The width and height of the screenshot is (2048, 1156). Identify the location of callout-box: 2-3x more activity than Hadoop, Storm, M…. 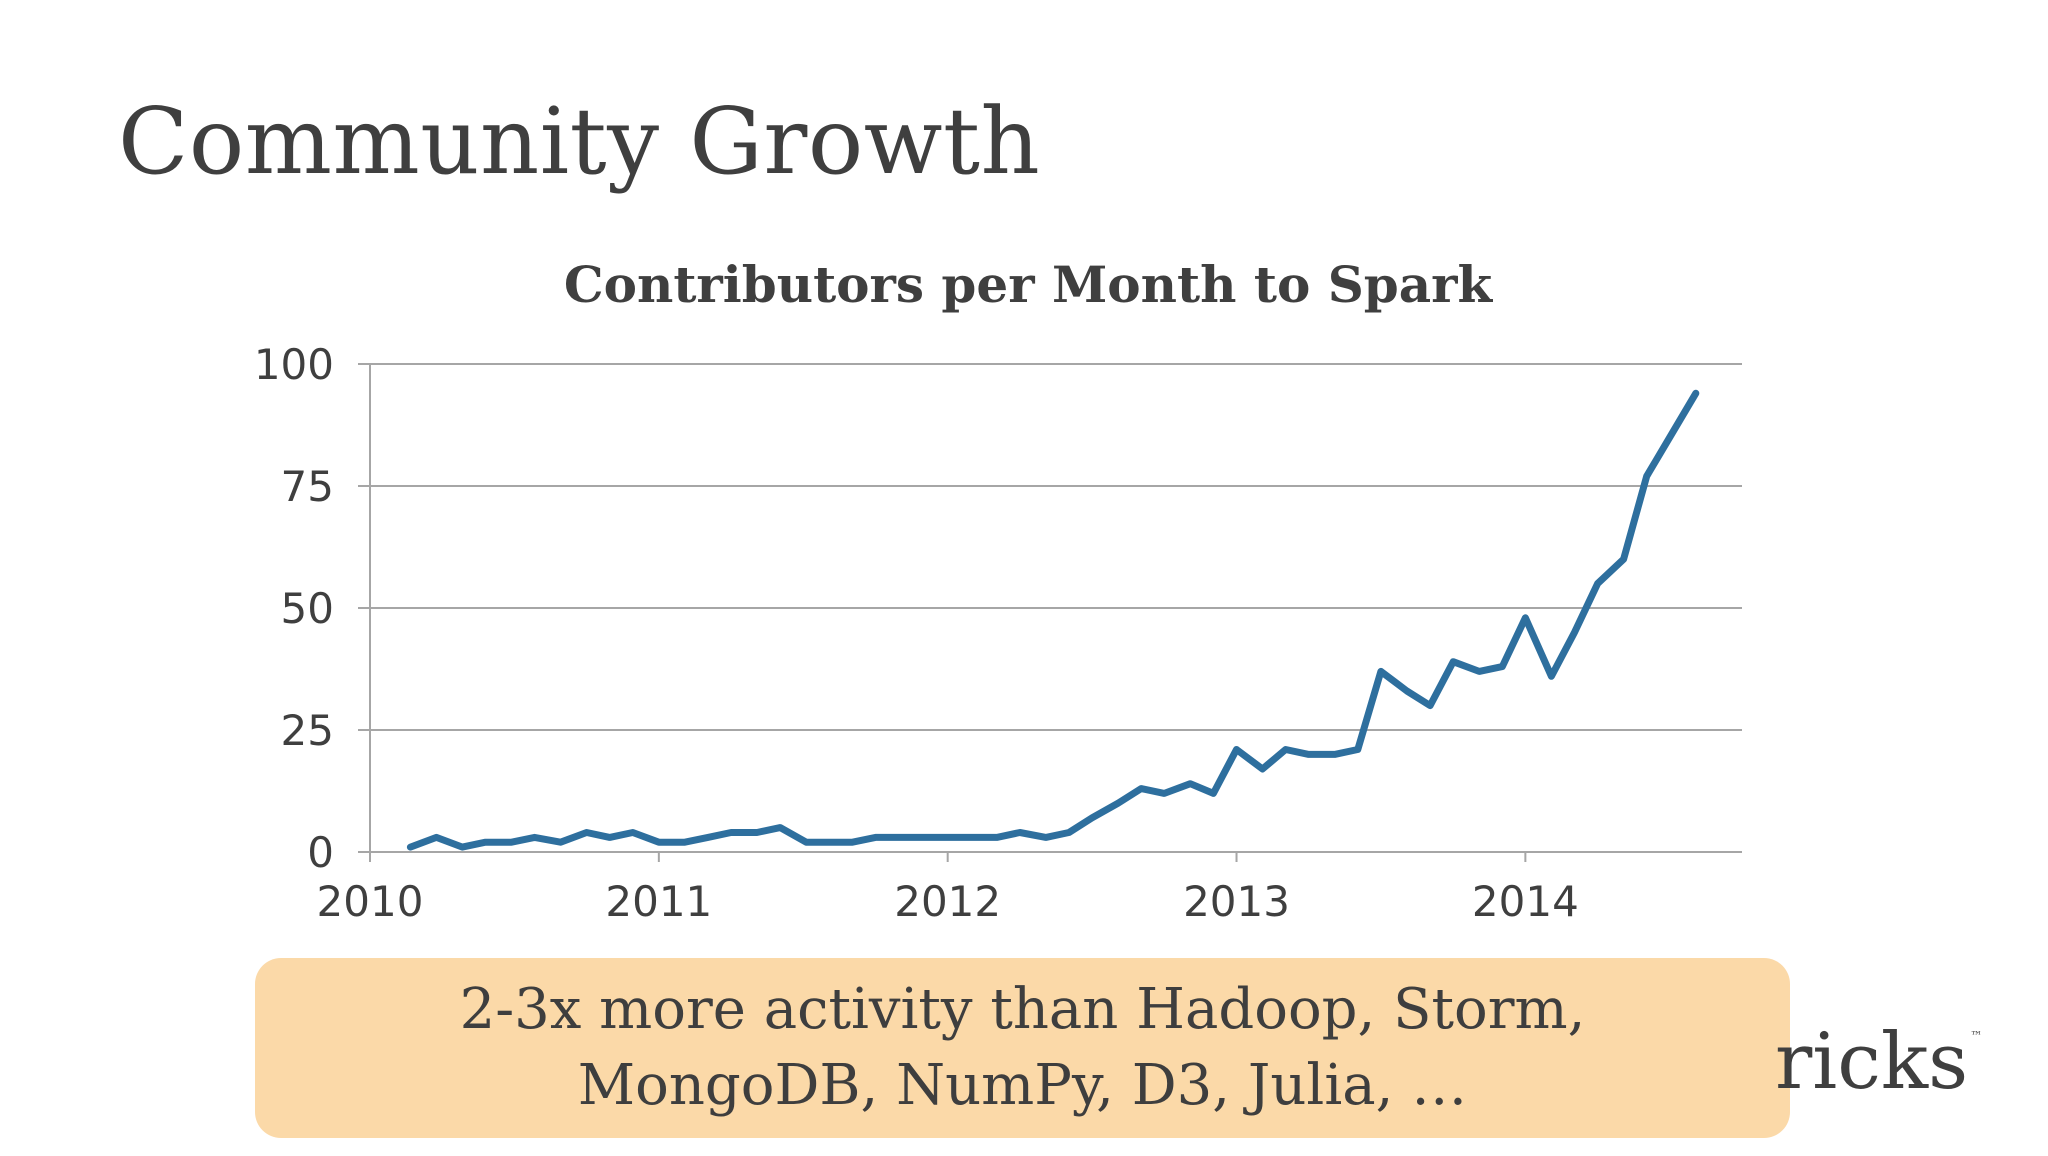
(1022, 1048).